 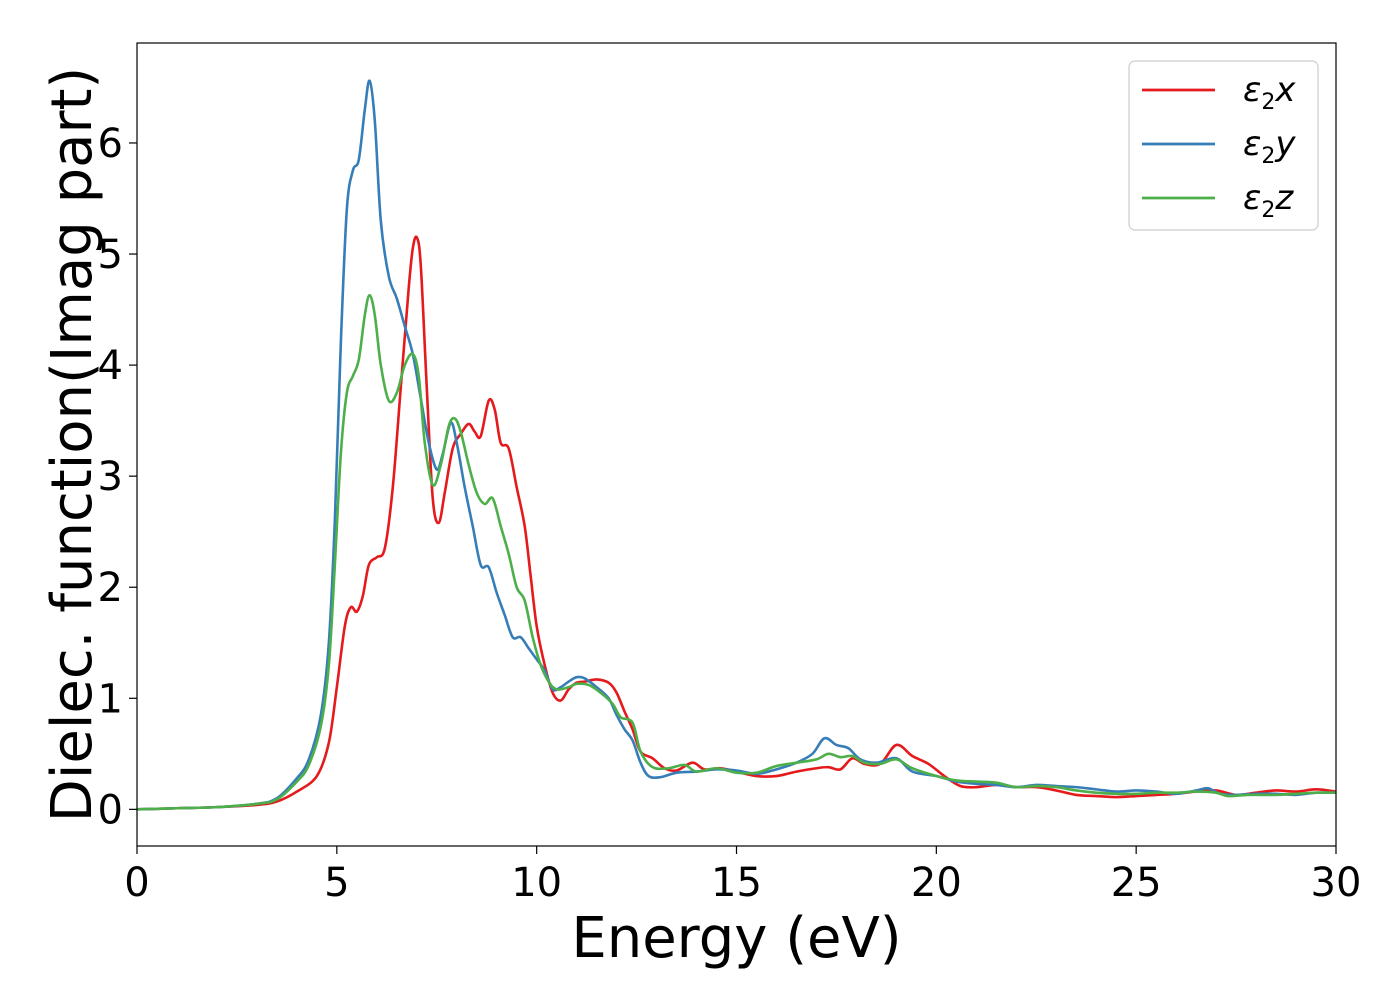 What do you see at coordinates (1269, 92) in the screenshot?
I see `legend-label-x: ε2x` at bounding box center [1269, 92].